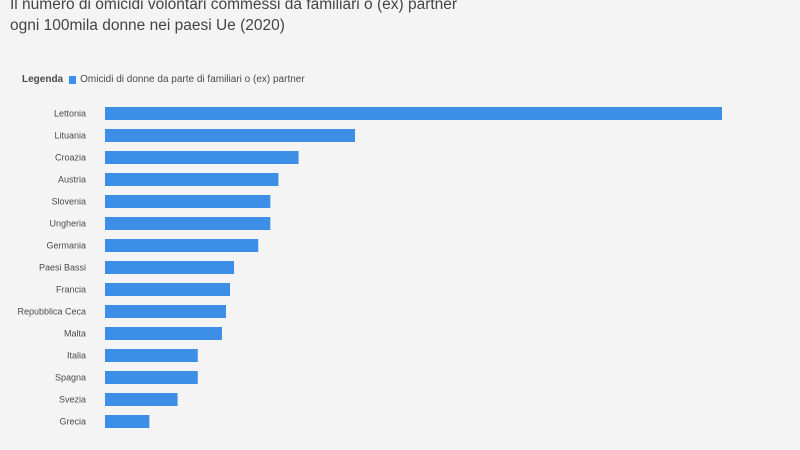  What do you see at coordinates (165, 311) in the screenshot?
I see `bar-repubblica-ceca` at bounding box center [165, 311].